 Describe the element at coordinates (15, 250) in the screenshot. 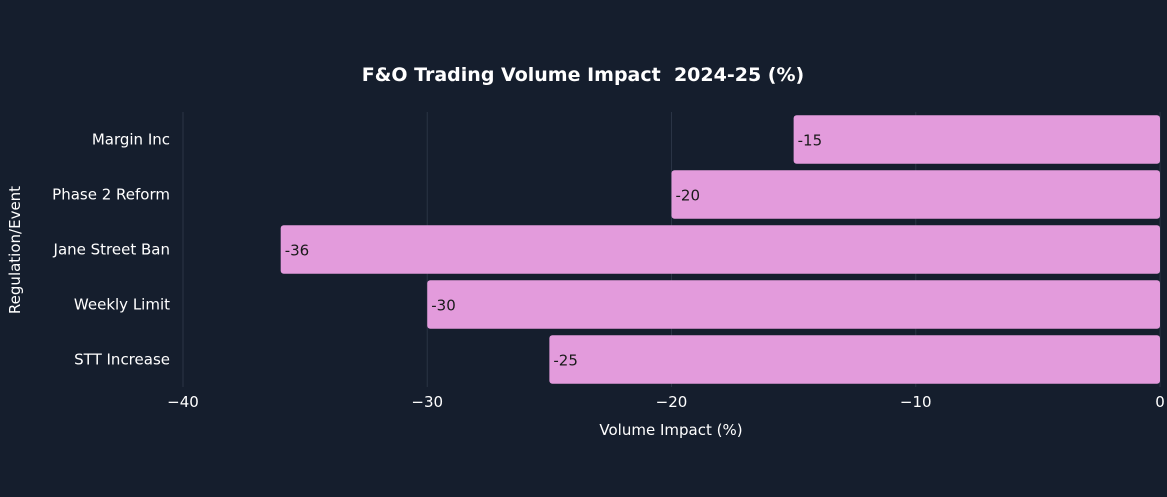

I see `y-axis-label: Regulation/Event` at that location.